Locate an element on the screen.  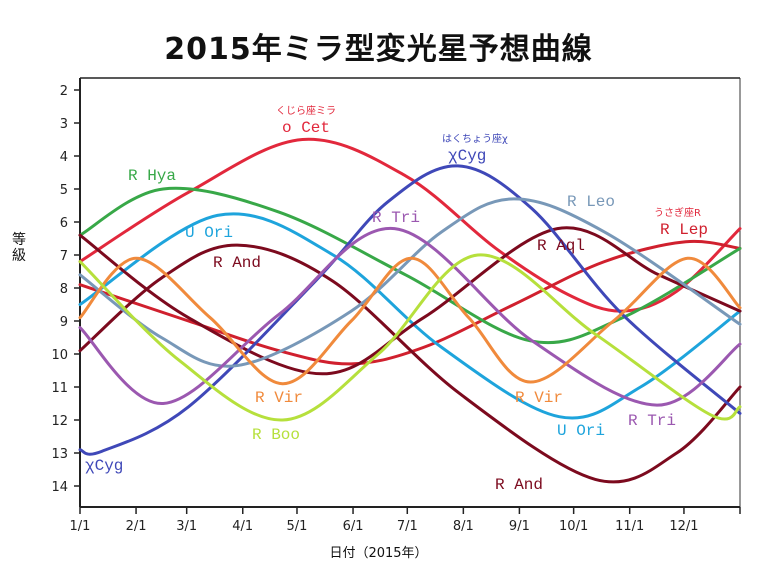
y-tick-label: 14 is located at coordinates (59, 487).